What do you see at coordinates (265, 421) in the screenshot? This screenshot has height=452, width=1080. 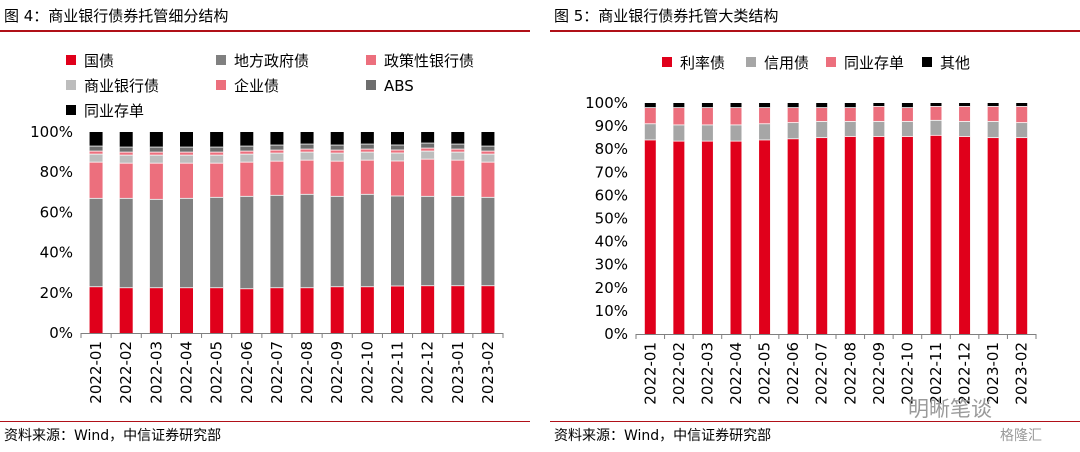 I see `left-source-rule` at bounding box center [265, 421].